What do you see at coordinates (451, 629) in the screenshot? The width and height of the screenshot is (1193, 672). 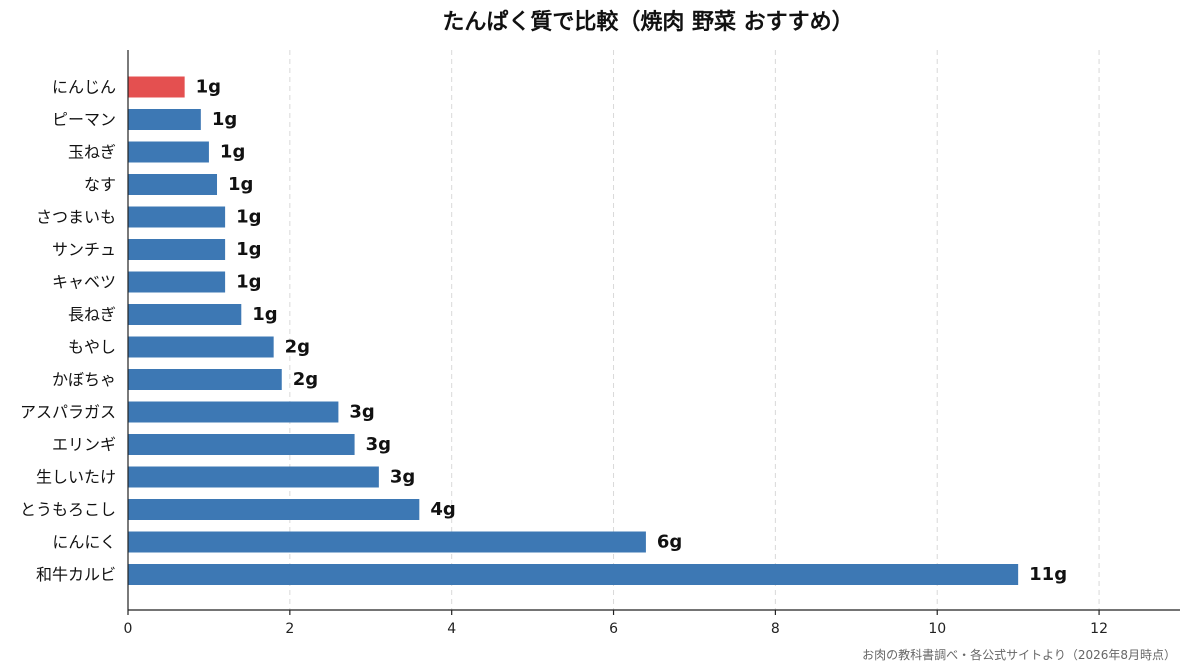 I see `x-tick-label-2: 4` at bounding box center [451, 629].